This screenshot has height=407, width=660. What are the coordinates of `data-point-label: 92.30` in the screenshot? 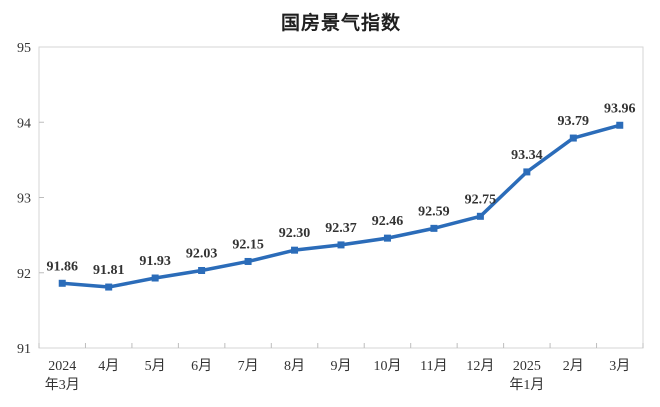 It's located at (295, 233).